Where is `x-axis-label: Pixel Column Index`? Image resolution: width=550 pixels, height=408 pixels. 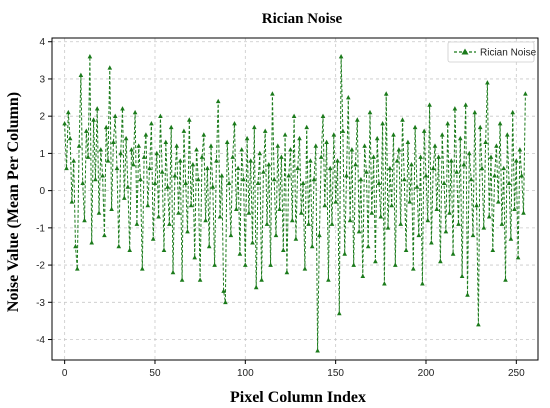 x-axis-label: Pixel Column Index is located at coordinates (298, 397).